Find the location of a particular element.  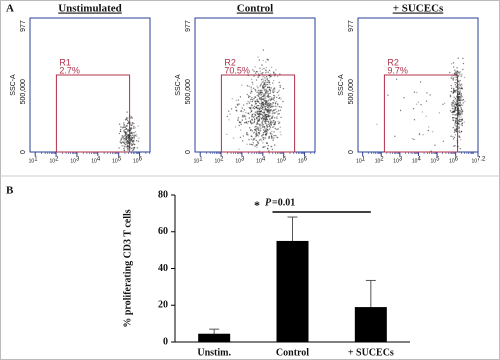

x-tick-label: + SUCECs is located at coordinates (371, 352).